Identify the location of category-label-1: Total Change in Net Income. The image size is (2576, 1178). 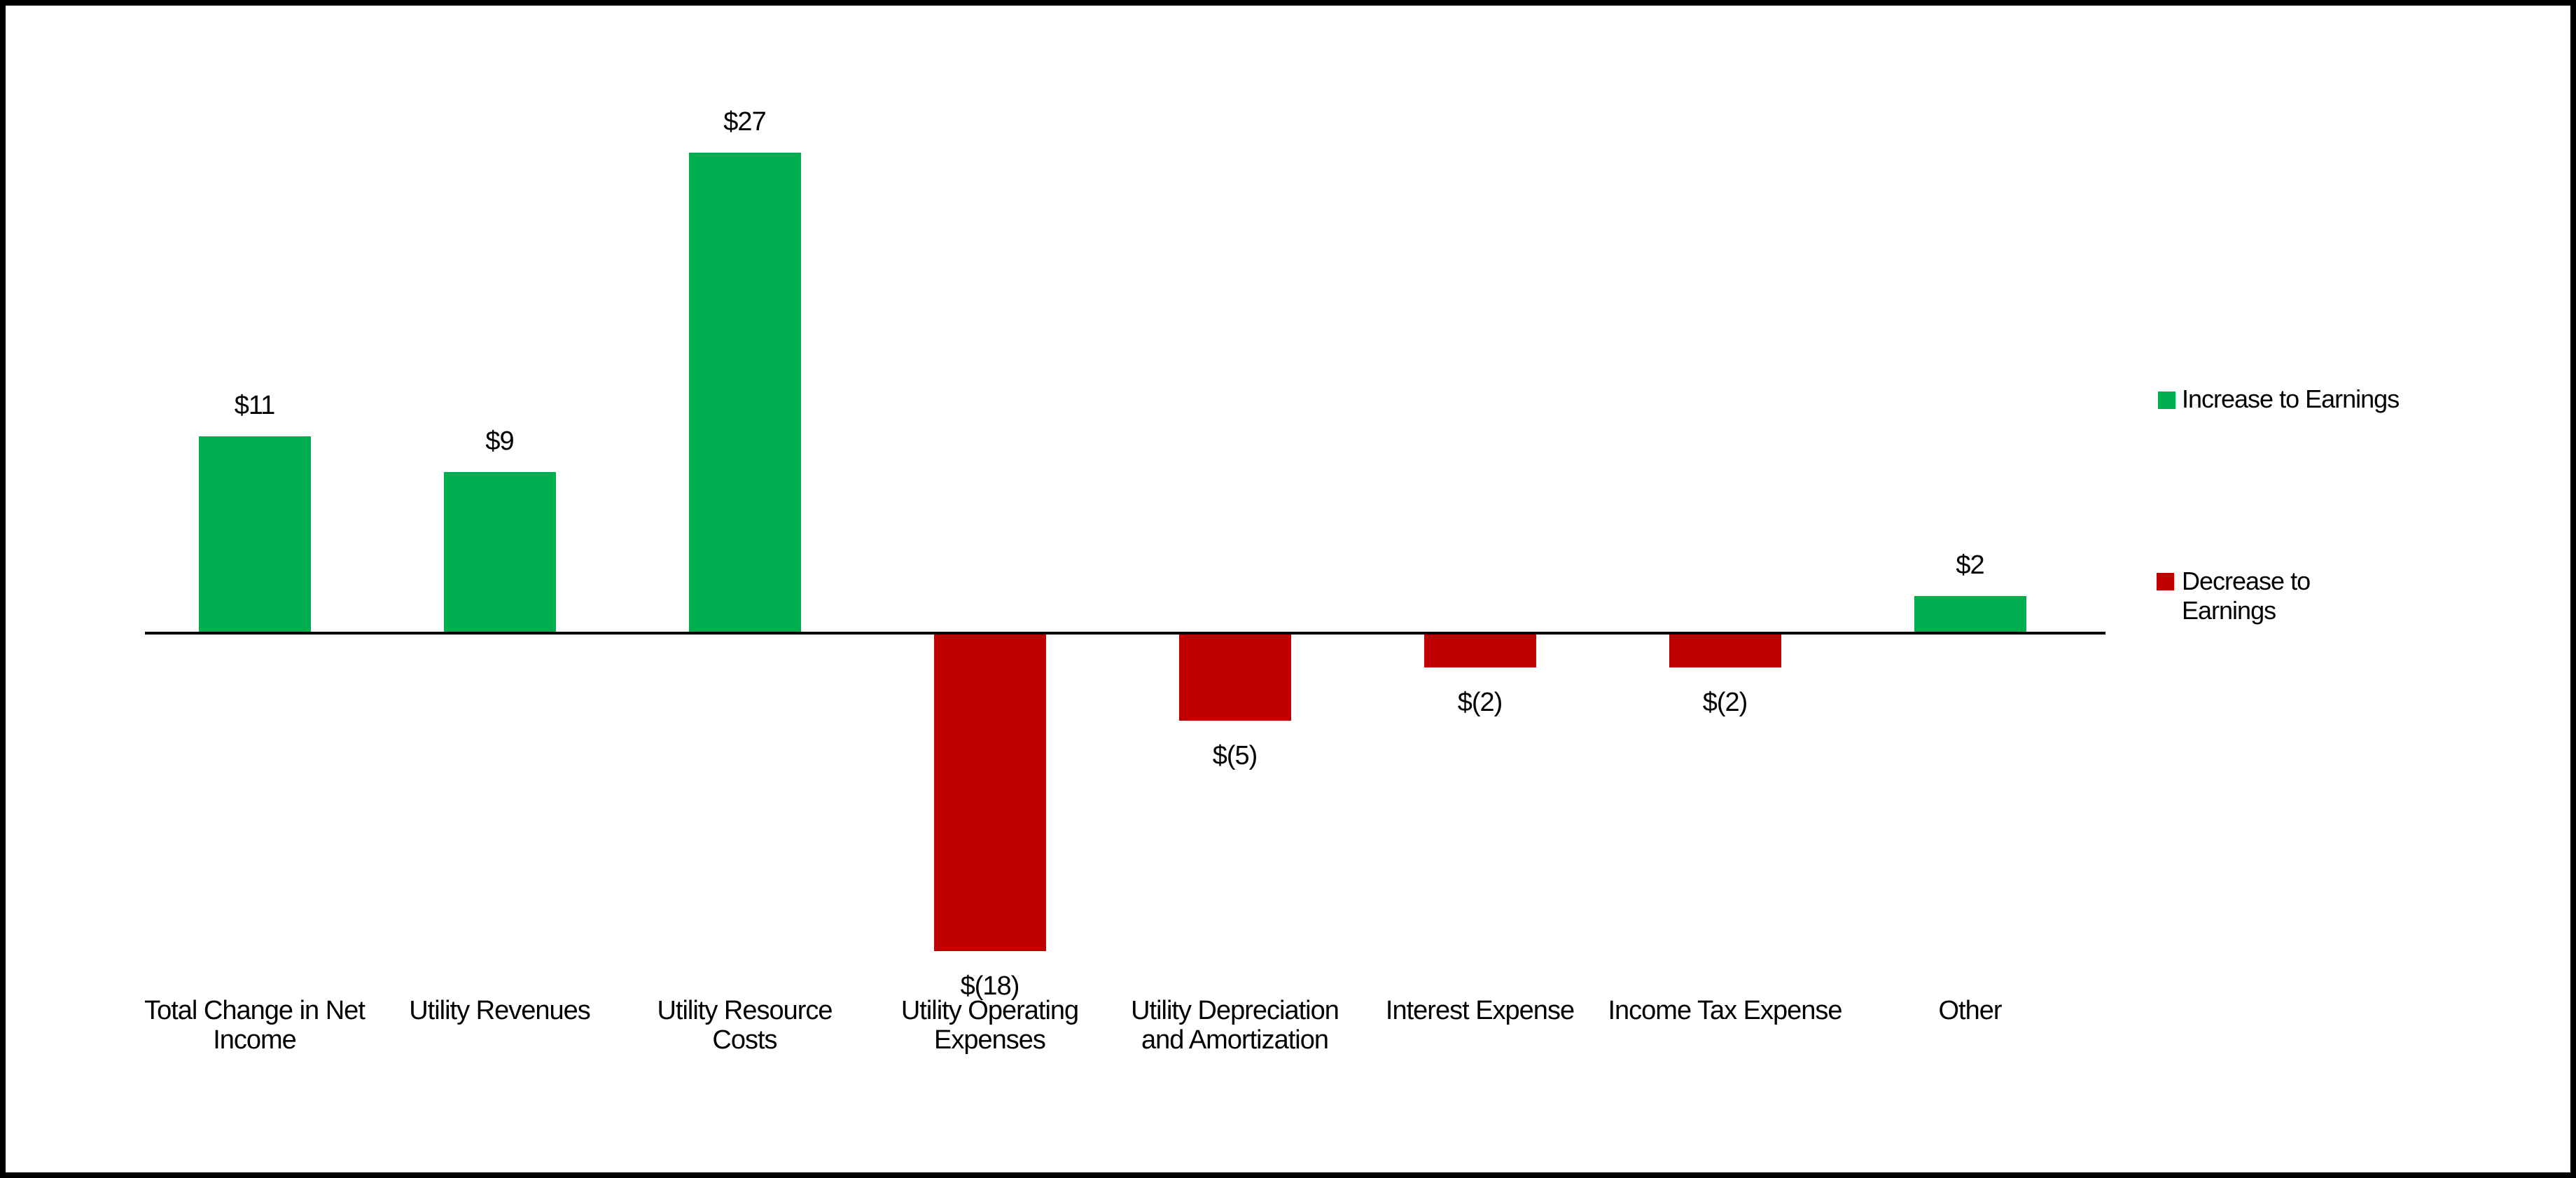
(254, 1025).